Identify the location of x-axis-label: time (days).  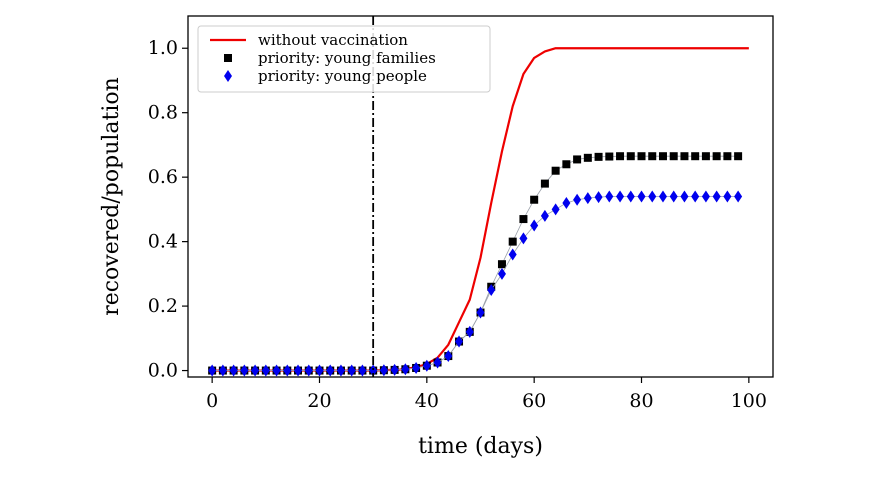
(480, 446).